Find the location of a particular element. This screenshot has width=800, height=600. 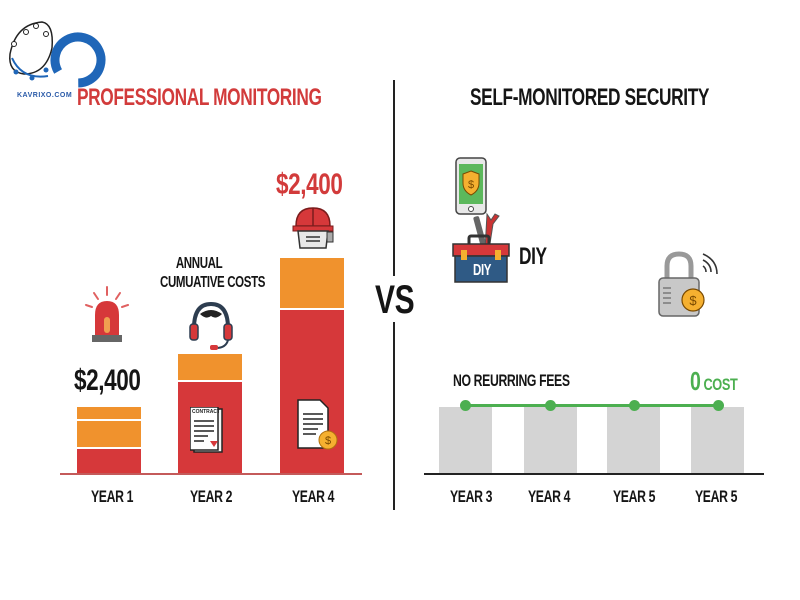

x-label-year3: YEAR 3 is located at coordinates (471, 496).